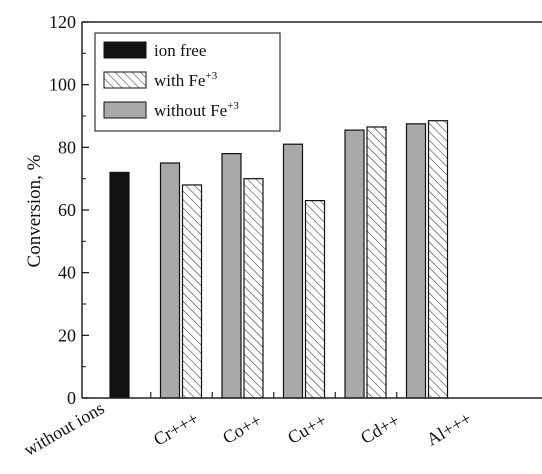 The height and width of the screenshot is (474, 542). Describe the element at coordinates (180, 50) in the screenshot. I see `legend-label-ion-free: ion free` at that location.